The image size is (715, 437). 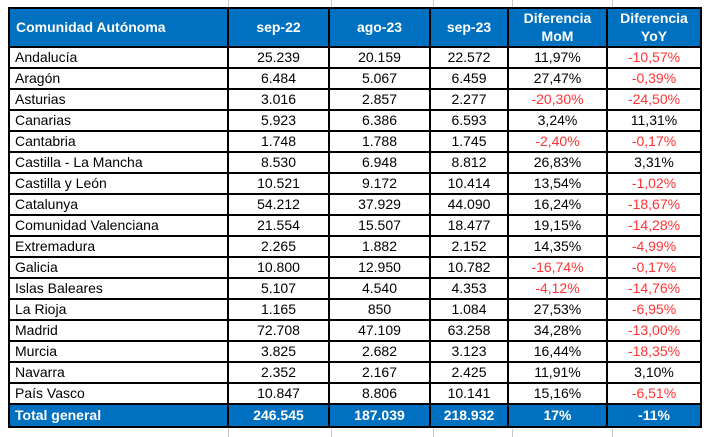 I want to click on table-row: Murcia 3.825 2.682 3.123 16,44% -18,35%, so click(x=355, y=351).